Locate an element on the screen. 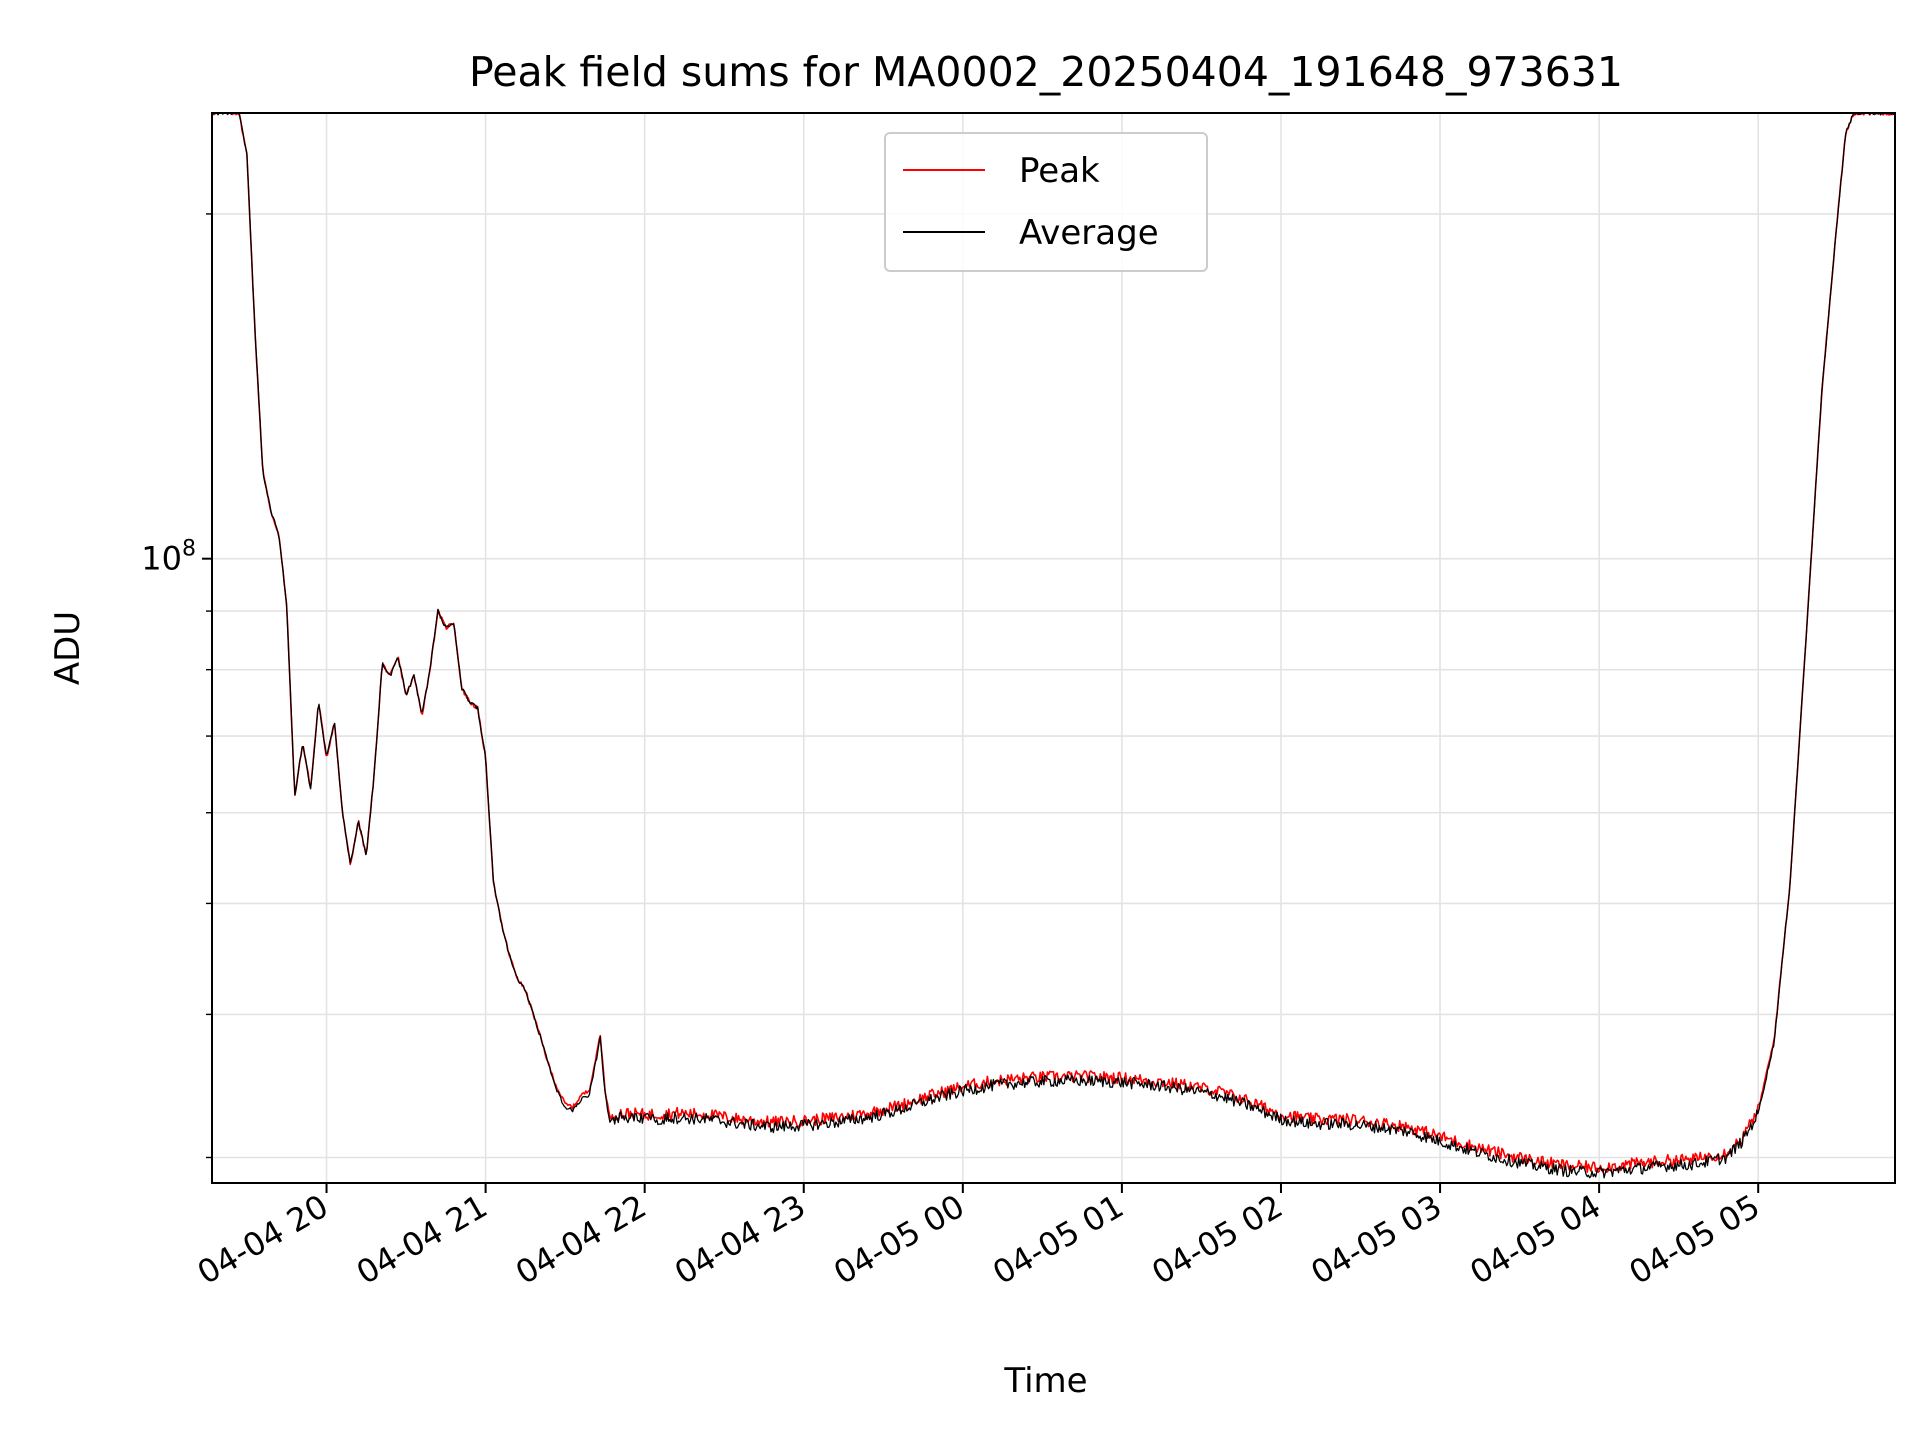 This screenshot has width=1920, height=1440. legend-box is located at coordinates (1046, 202).